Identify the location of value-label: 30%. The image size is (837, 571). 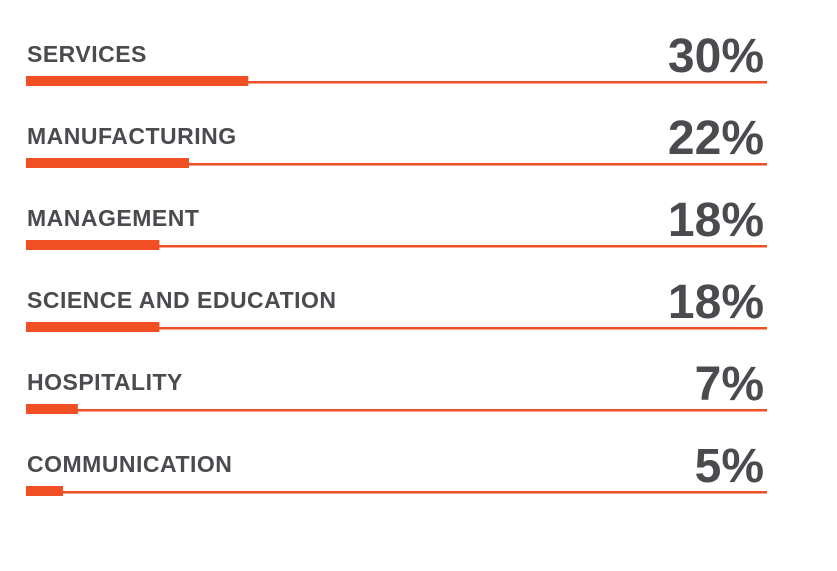
(716, 56).